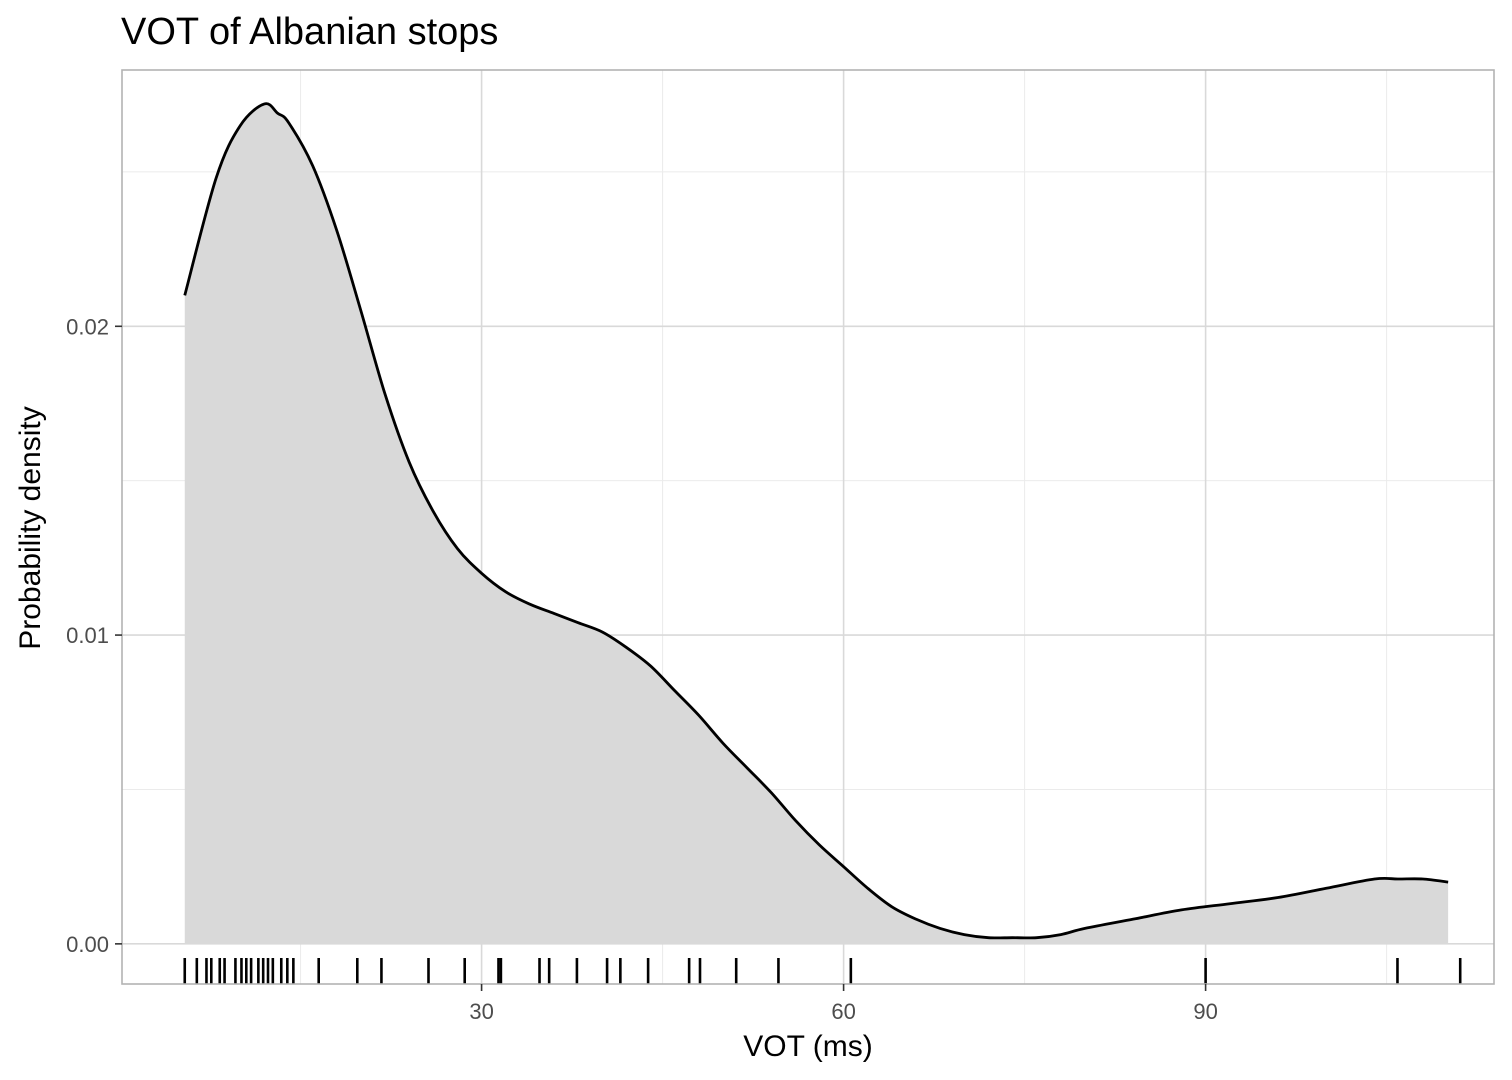 The width and height of the screenshot is (1512, 1080). What do you see at coordinates (481, 1011) in the screenshot?
I see `x-tick-label: 30` at bounding box center [481, 1011].